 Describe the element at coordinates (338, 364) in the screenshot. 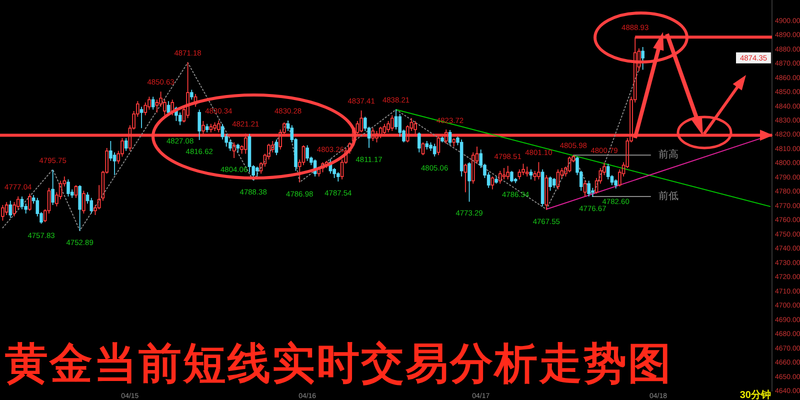

I see `title: 黄金当前短线实时交易分析走势图` at that location.